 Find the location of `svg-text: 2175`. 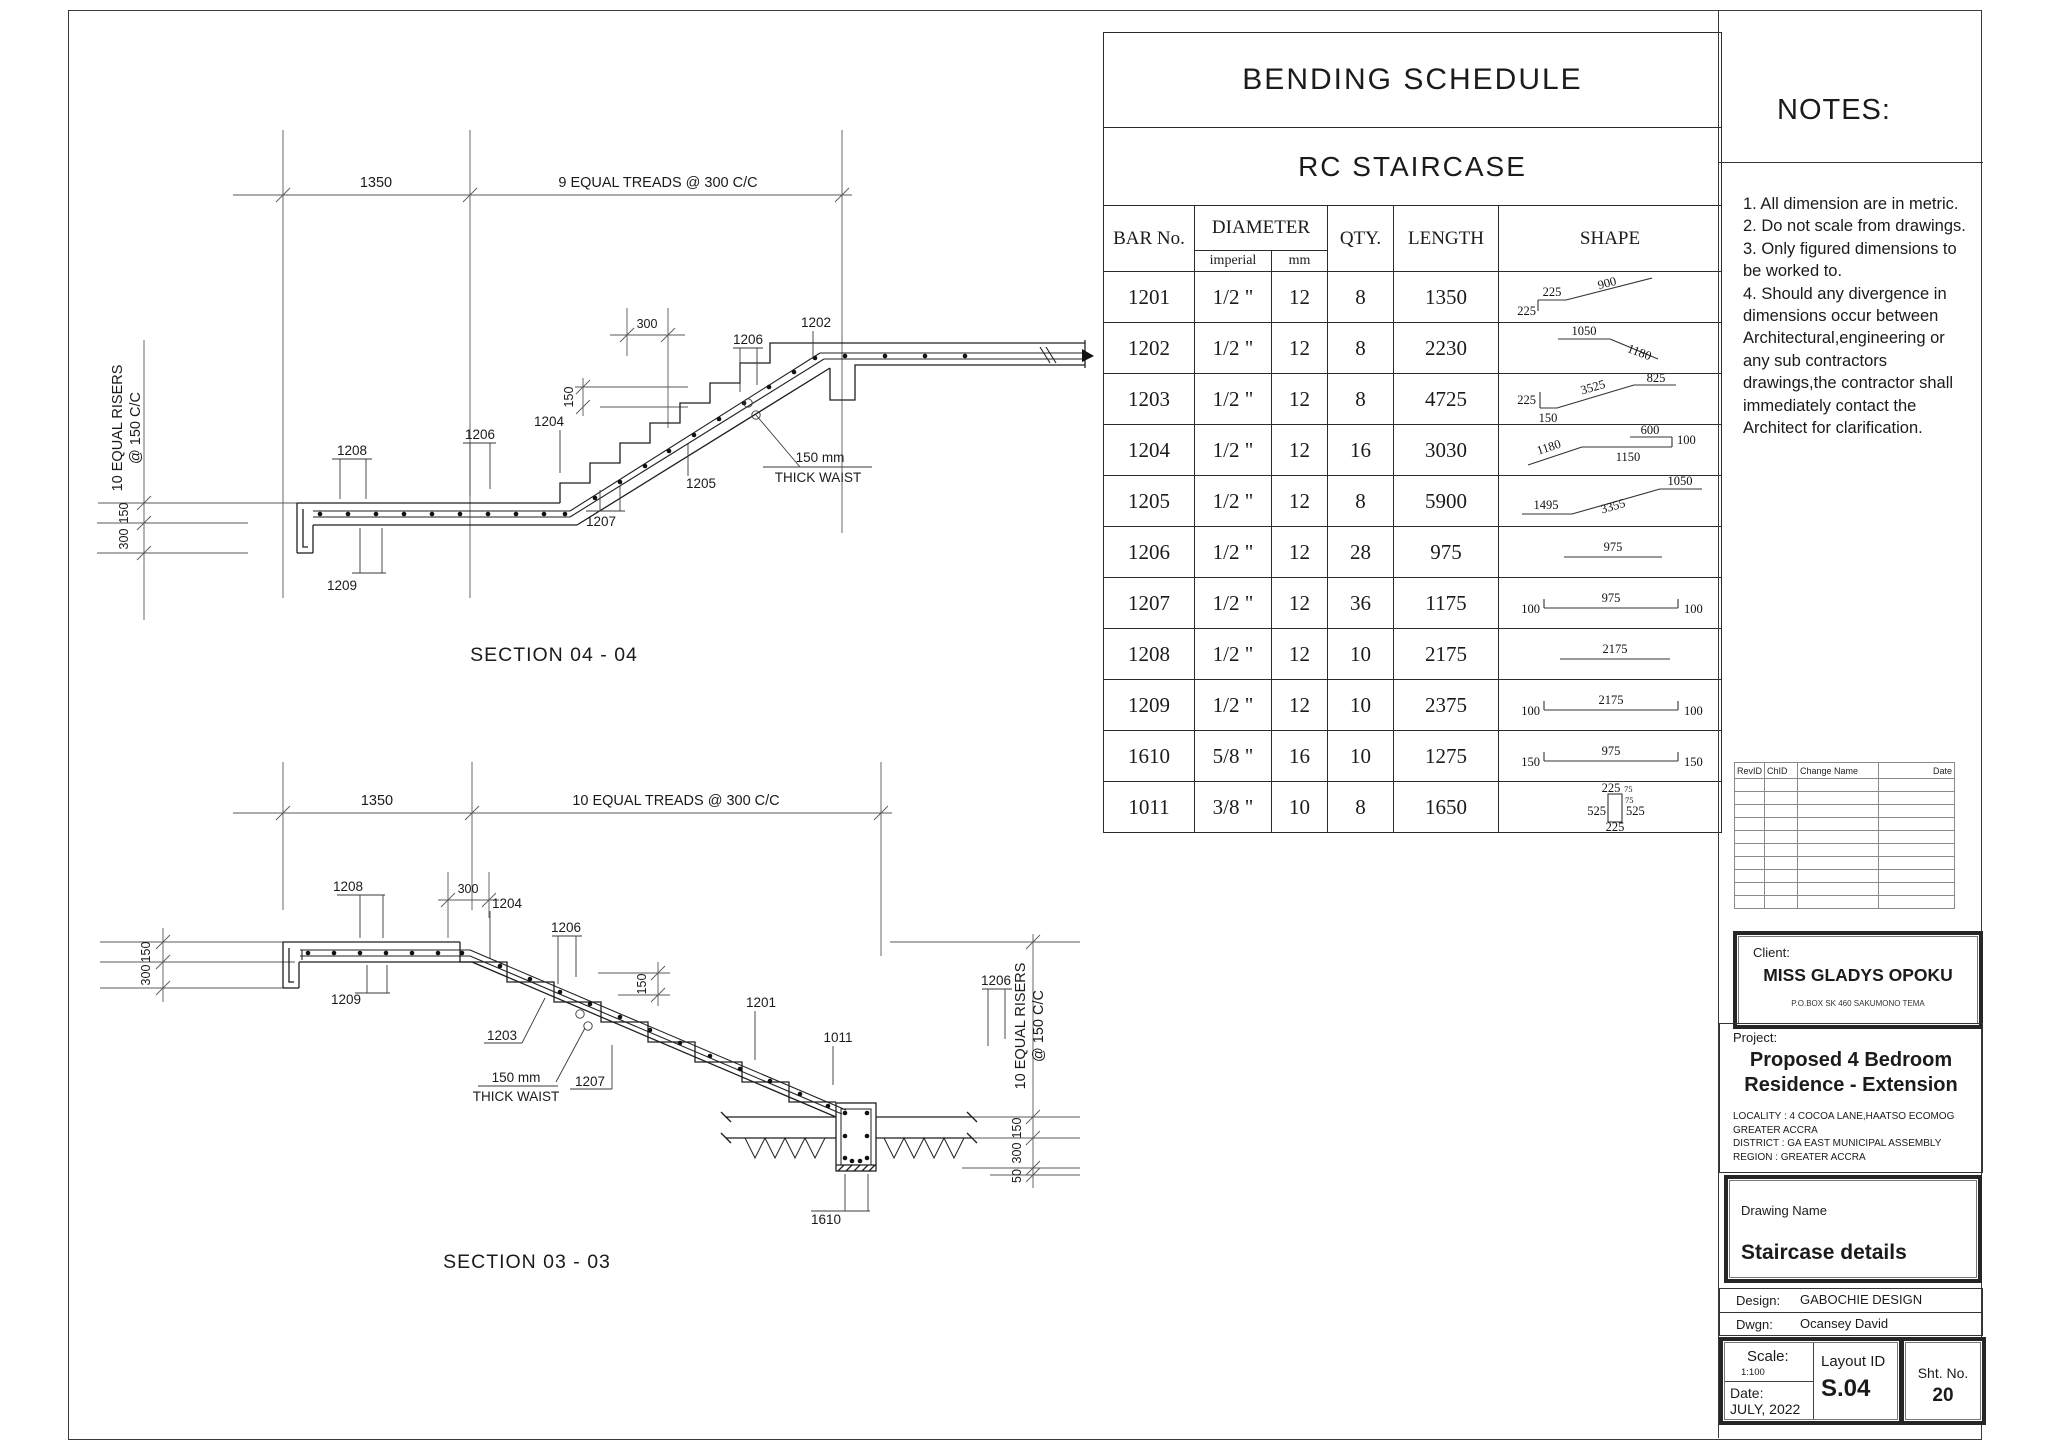

svg-text: 2175 is located at coordinates (1615, 649).